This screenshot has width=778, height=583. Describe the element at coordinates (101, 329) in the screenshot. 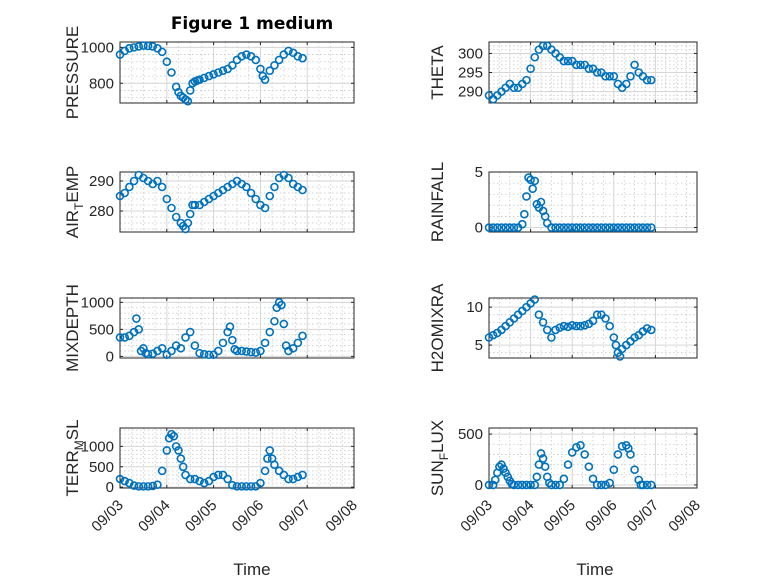

I see `y-tick-label: 500` at that location.